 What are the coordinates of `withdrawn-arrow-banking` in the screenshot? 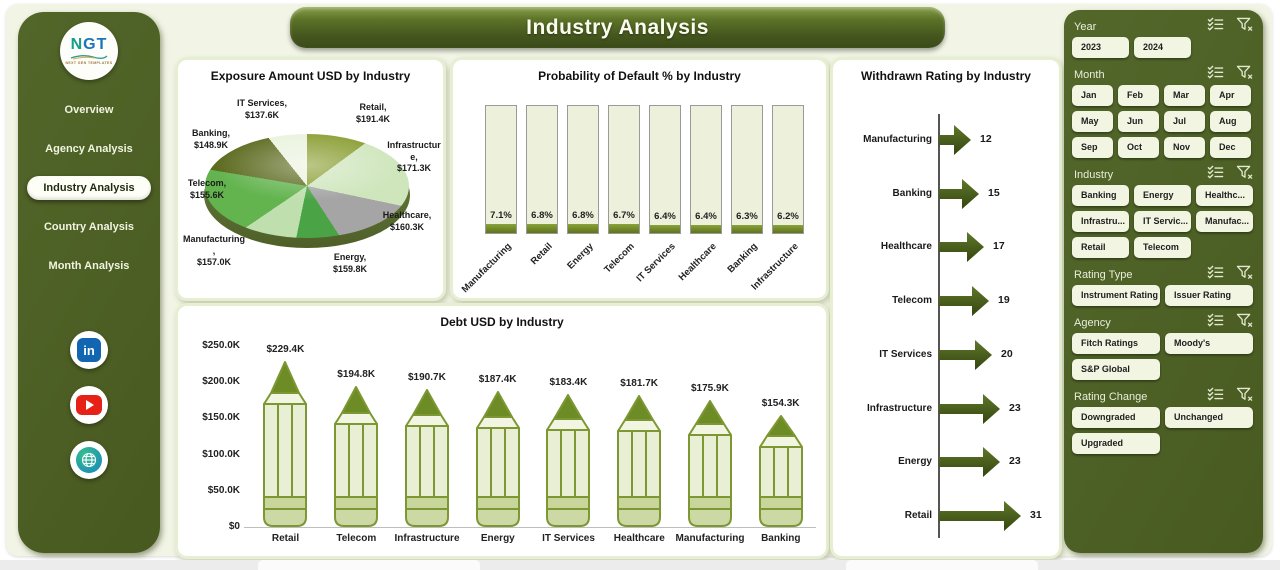 It's located at (989, 194).